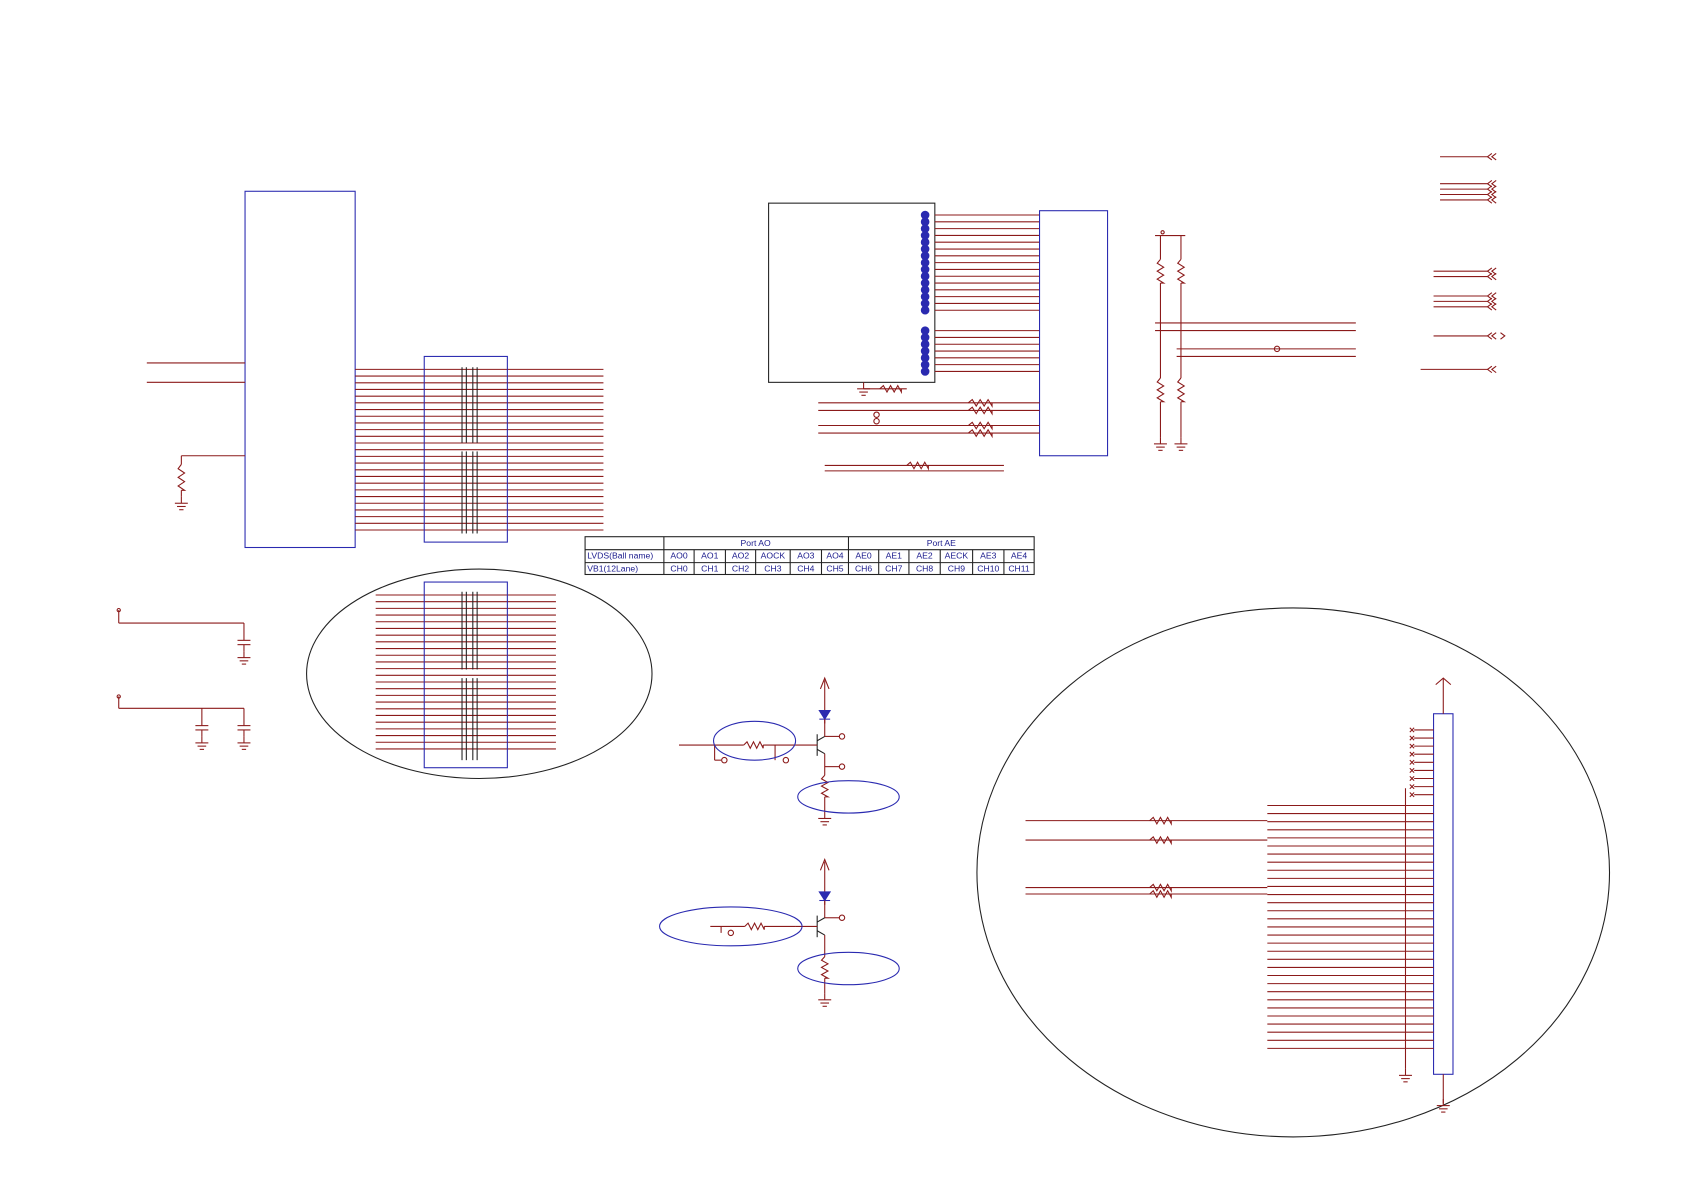 The image size is (1684, 1190). I want to click on table-cell: CH6, so click(863, 568).